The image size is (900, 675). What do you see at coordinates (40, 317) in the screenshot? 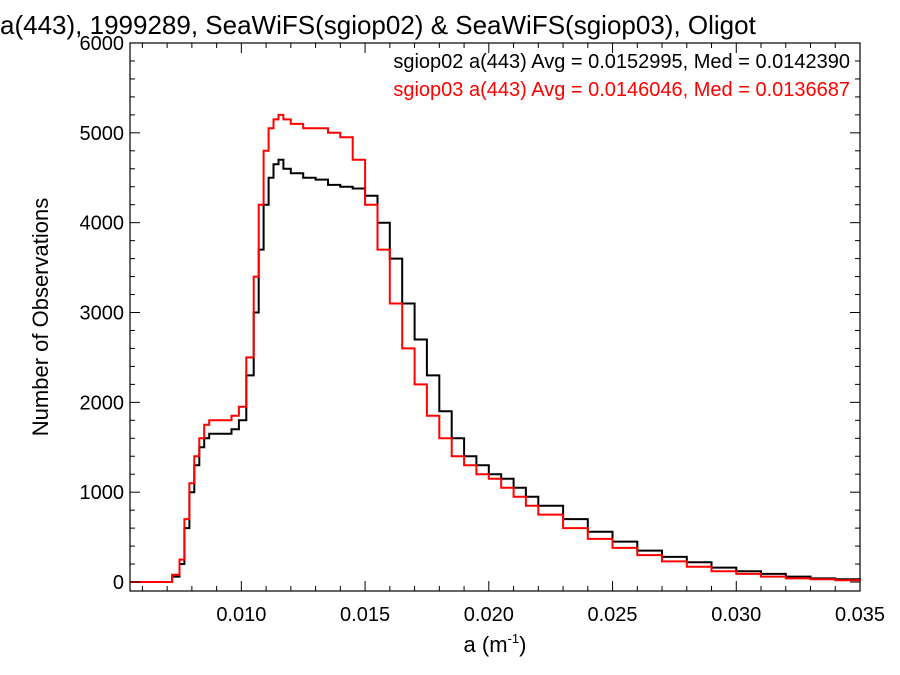
I see `y-axis-label: Number of Observations` at bounding box center [40, 317].